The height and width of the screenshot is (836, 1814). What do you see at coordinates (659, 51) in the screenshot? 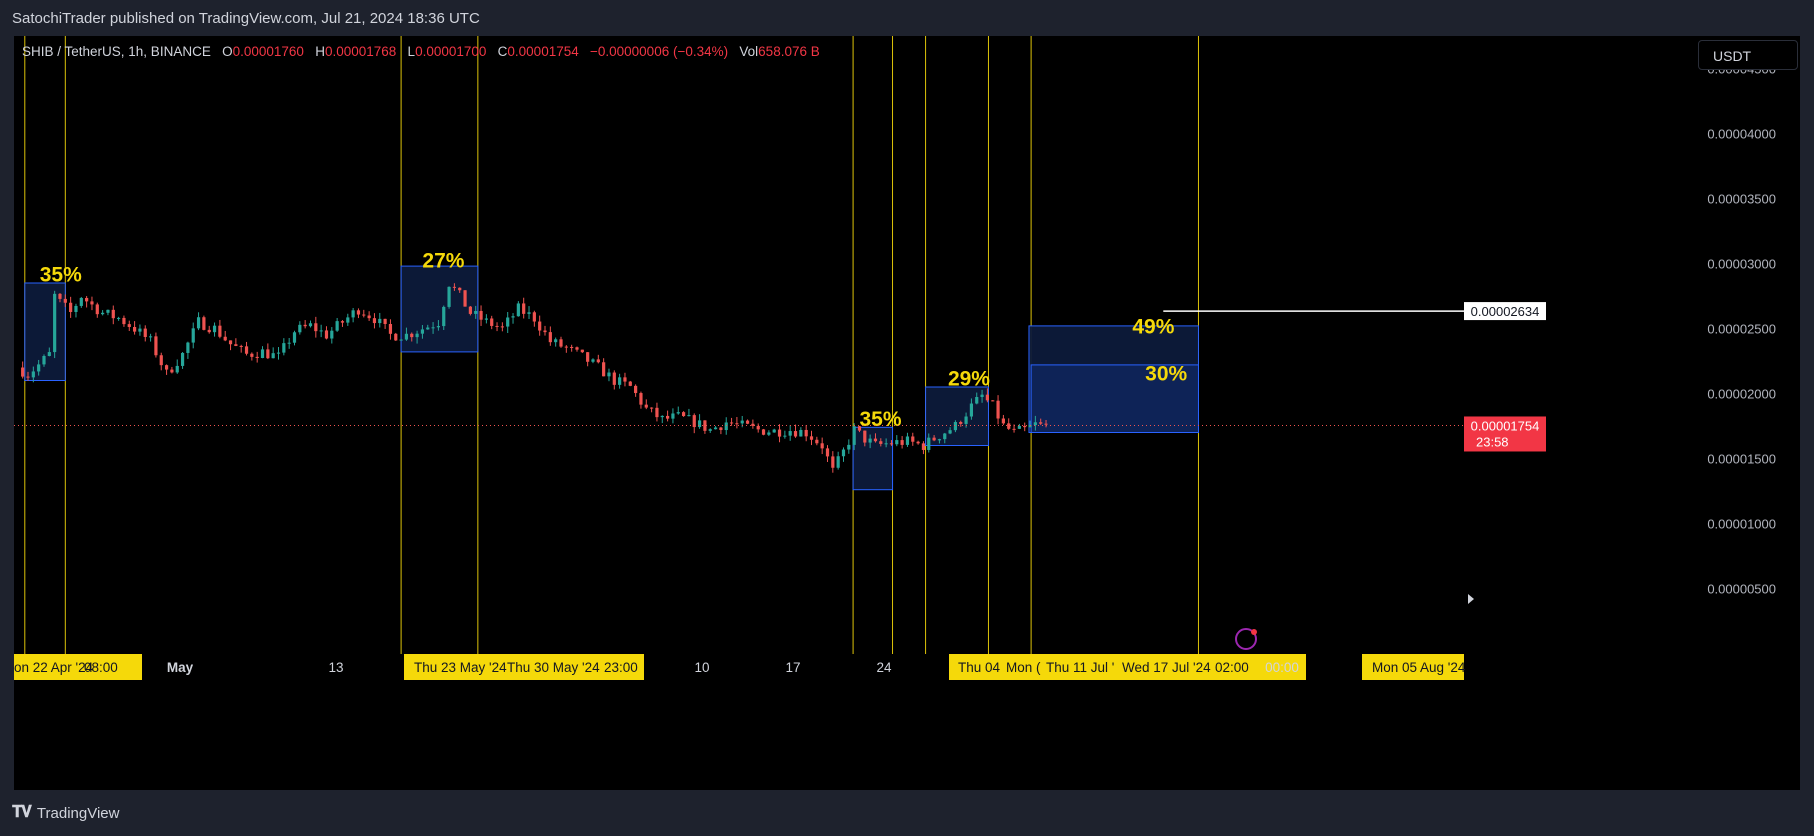
I see `change-value: −0.00000006 (−0.34%)` at bounding box center [659, 51].